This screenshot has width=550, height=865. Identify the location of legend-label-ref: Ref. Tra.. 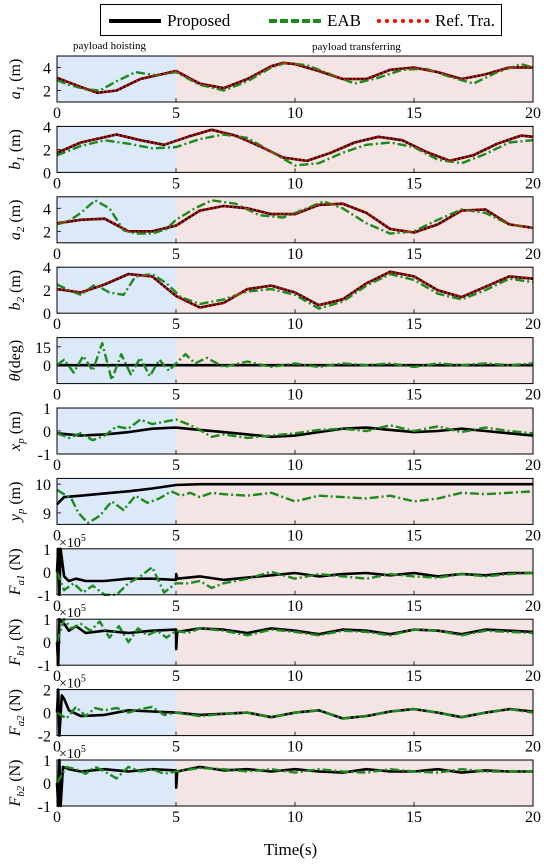
(465, 20).